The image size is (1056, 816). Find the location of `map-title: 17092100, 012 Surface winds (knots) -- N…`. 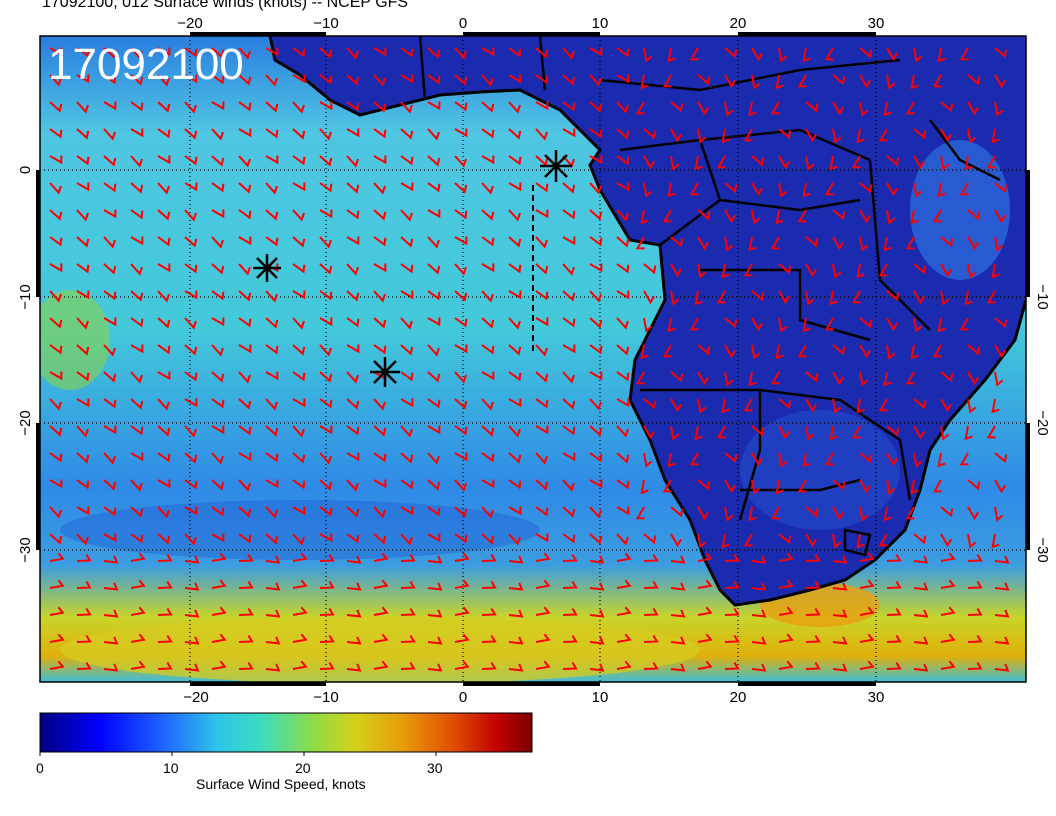

map-title: 17092100, 012 Surface winds (knots) -- N… is located at coordinates (225, 5).